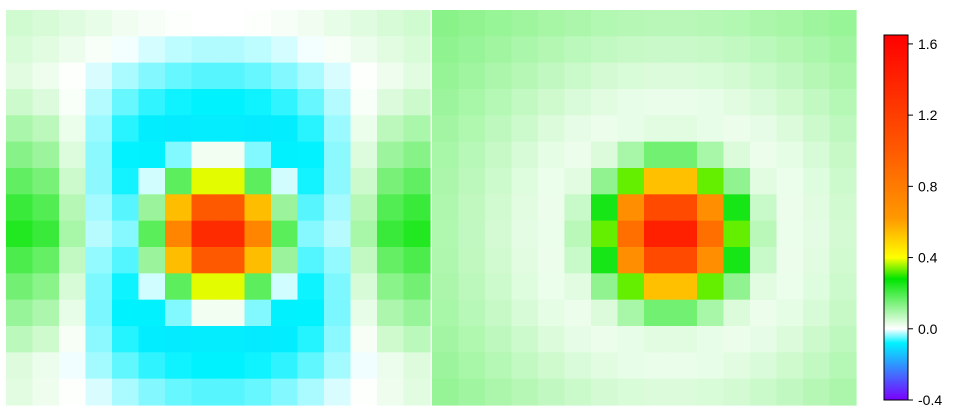 This screenshot has width=954, height=411. What do you see at coordinates (930, 400) in the screenshot?
I see `colorbar-tick-label: -0.4` at bounding box center [930, 400].